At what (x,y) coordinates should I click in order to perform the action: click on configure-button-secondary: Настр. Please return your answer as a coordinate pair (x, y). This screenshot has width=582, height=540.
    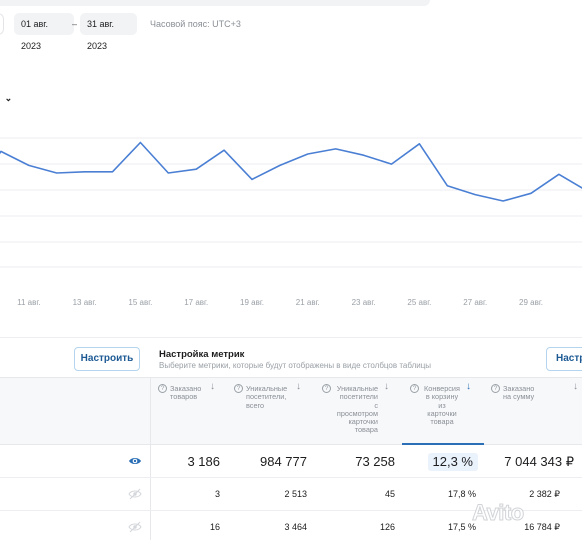
    Looking at the image, I should click on (564, 359).